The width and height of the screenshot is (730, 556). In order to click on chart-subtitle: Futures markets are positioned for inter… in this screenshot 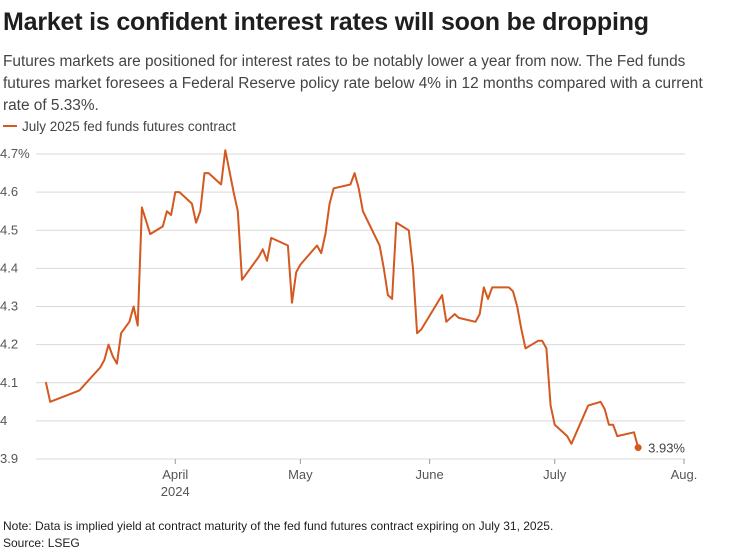, I will do `click(353, 83)`.